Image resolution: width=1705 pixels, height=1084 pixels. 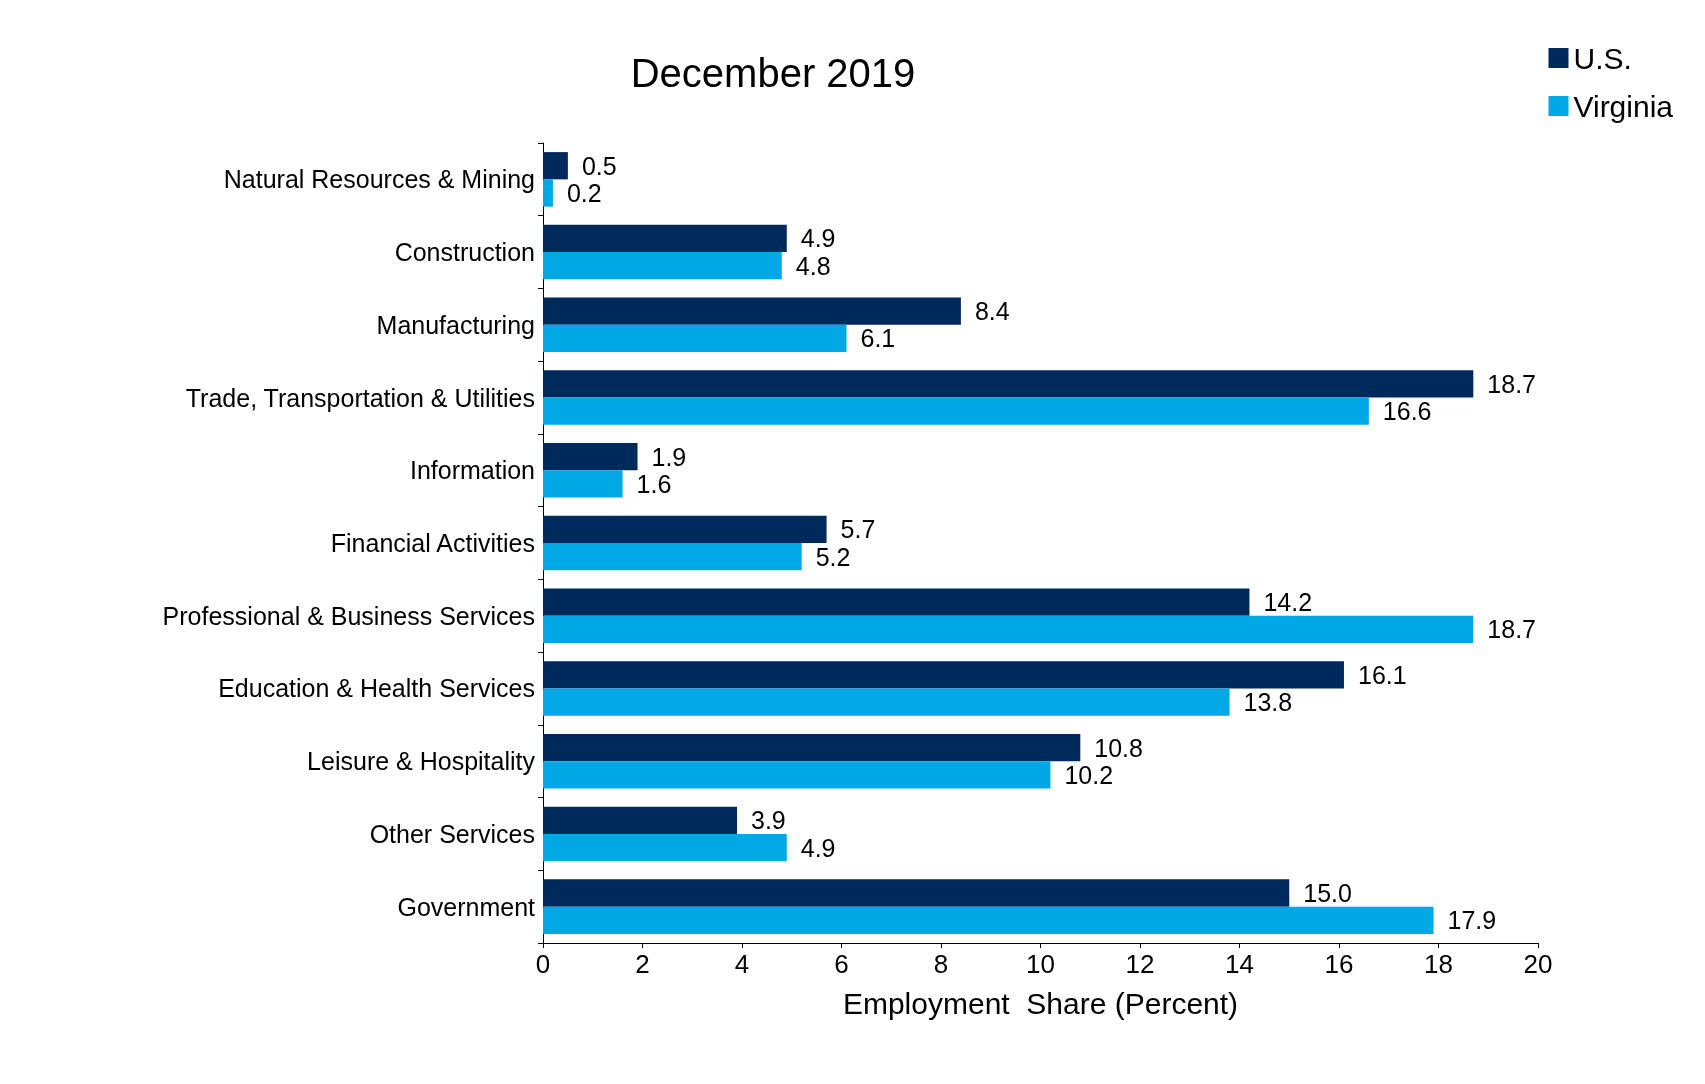 I want to click on y-tick-label: Other Services, so click(x=452, y=833).